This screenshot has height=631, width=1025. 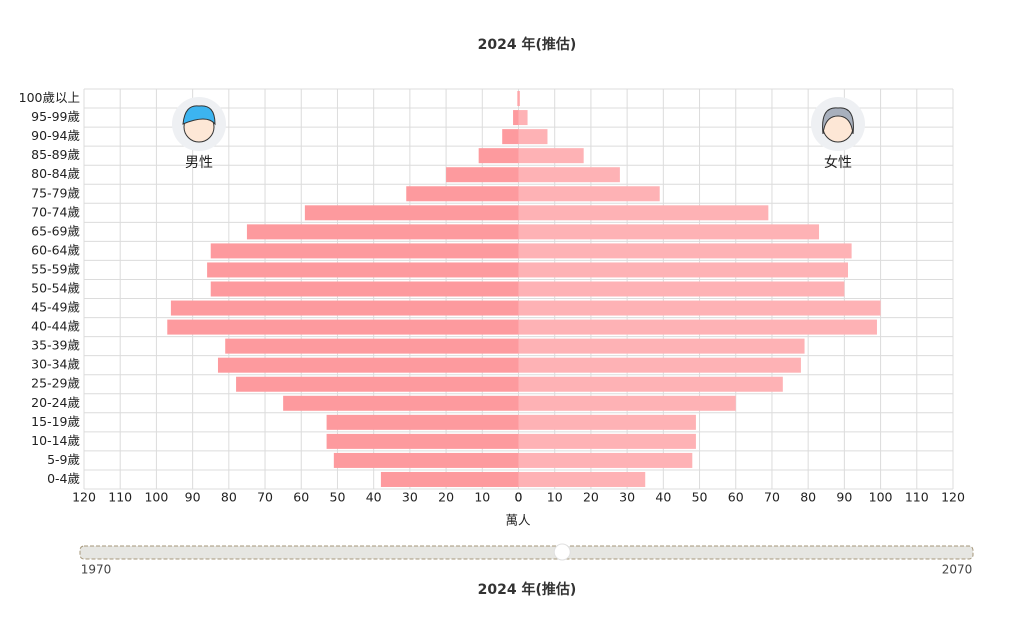 What do you see at coordinates (55, 268) in the screenshot?
I see `y-tick-label: 55-59歲` at bounding box center [55, 268].